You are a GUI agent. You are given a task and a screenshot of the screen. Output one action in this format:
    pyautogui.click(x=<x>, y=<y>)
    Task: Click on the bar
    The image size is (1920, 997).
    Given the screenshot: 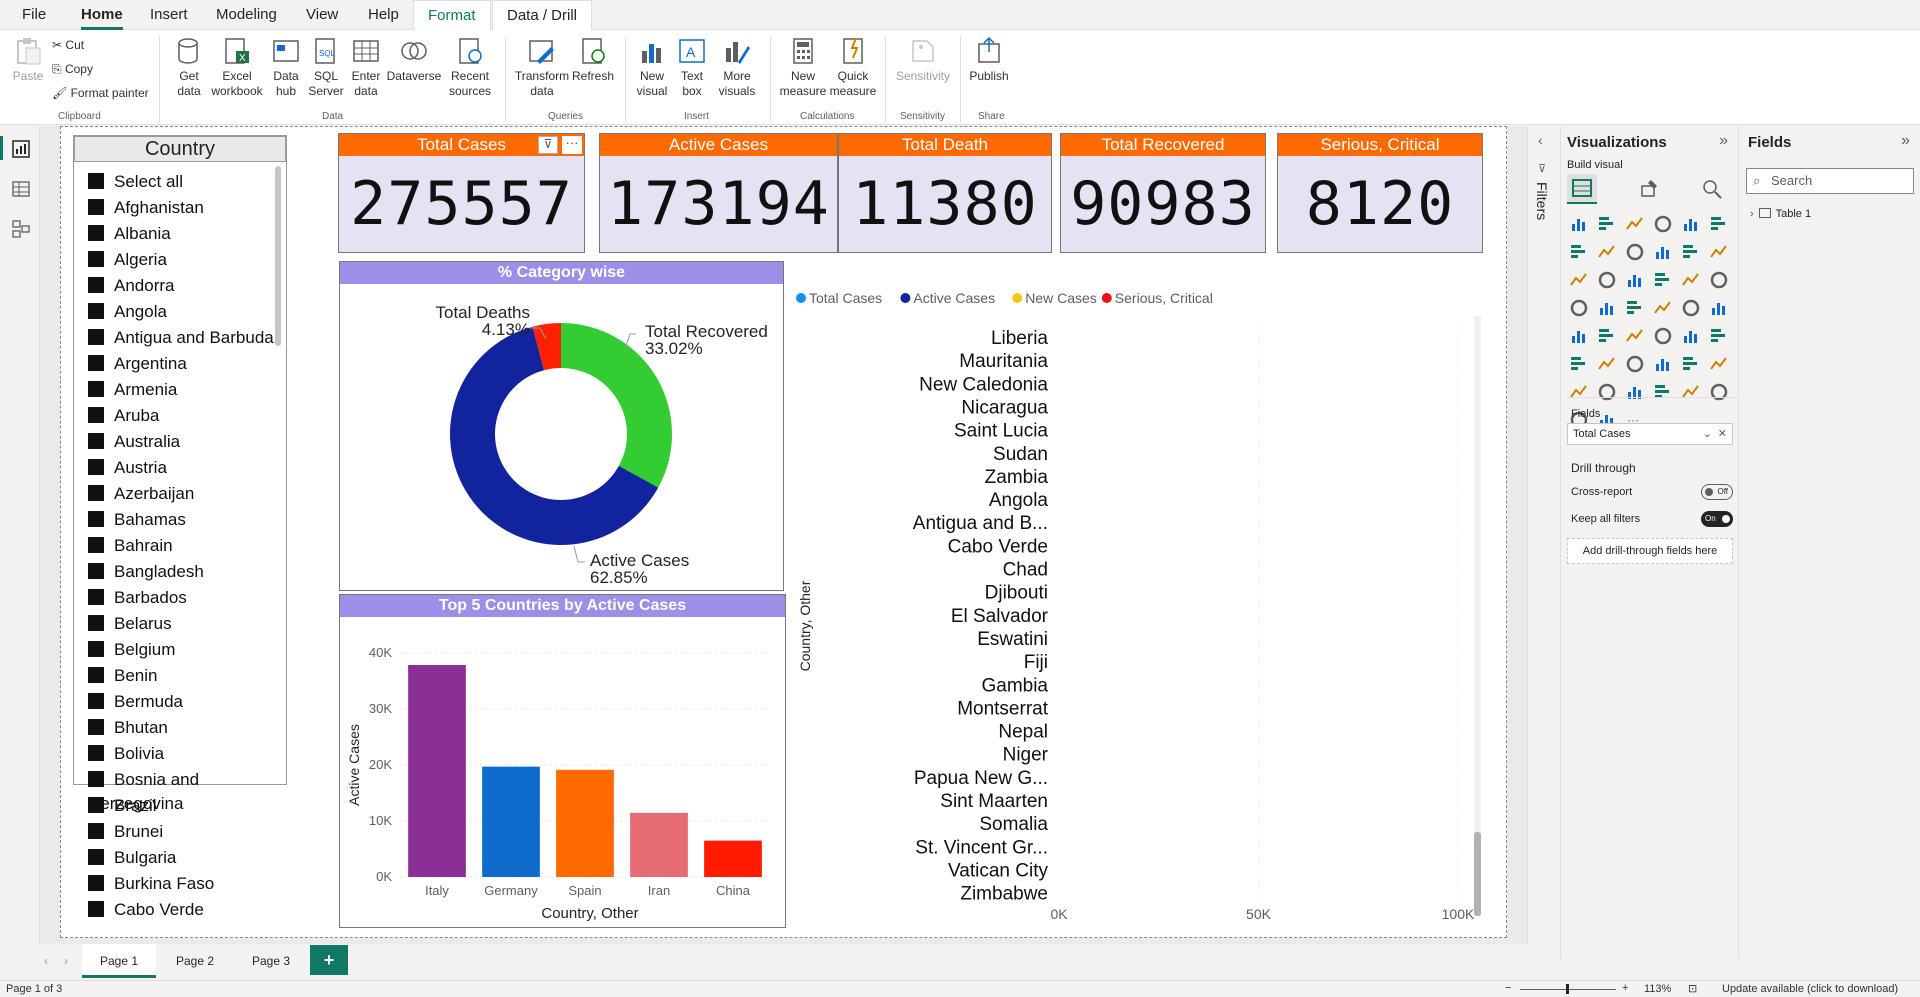 What is the action you would take?
    pyautogui.click(x=733, y=858)
    